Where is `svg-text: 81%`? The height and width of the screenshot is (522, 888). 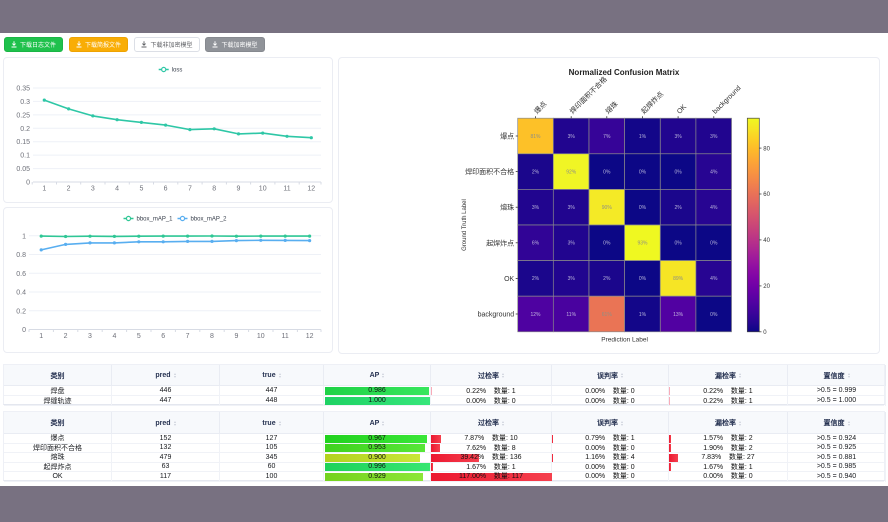
svg-text: 81% is located at coordinates (535, 137).